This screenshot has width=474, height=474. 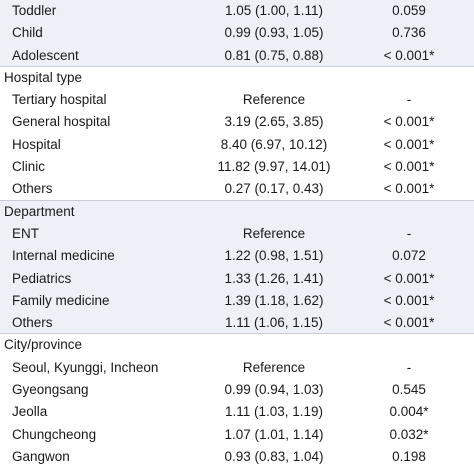 What do you see at coordinates (274, 144) in the screenshot?
I see `odds-ratio-cell: 8.40 (6.97, 10.12)` at bounding box center [274, 144].